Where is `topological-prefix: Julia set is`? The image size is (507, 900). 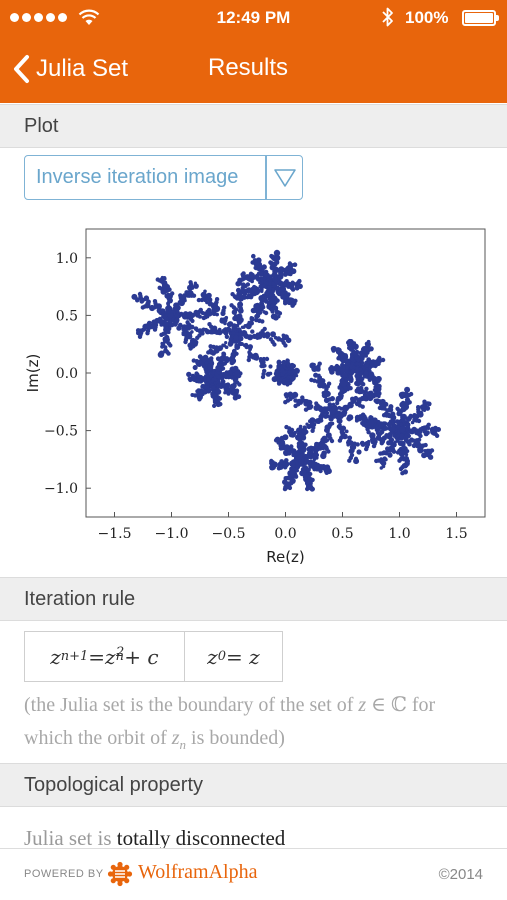
topological-prefix: Julia set is is located at coordinates (70, 838).